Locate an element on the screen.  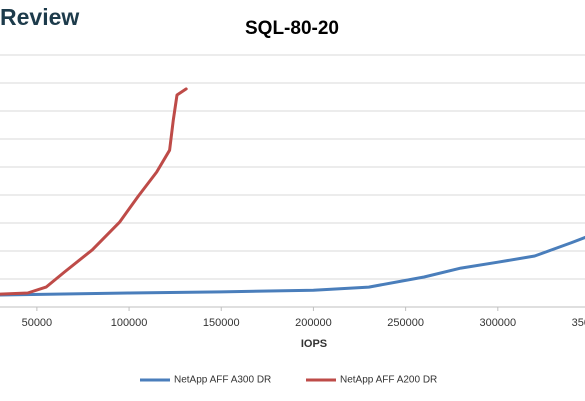
x-tick-label: 200000 is located at coordinates (313, 323).